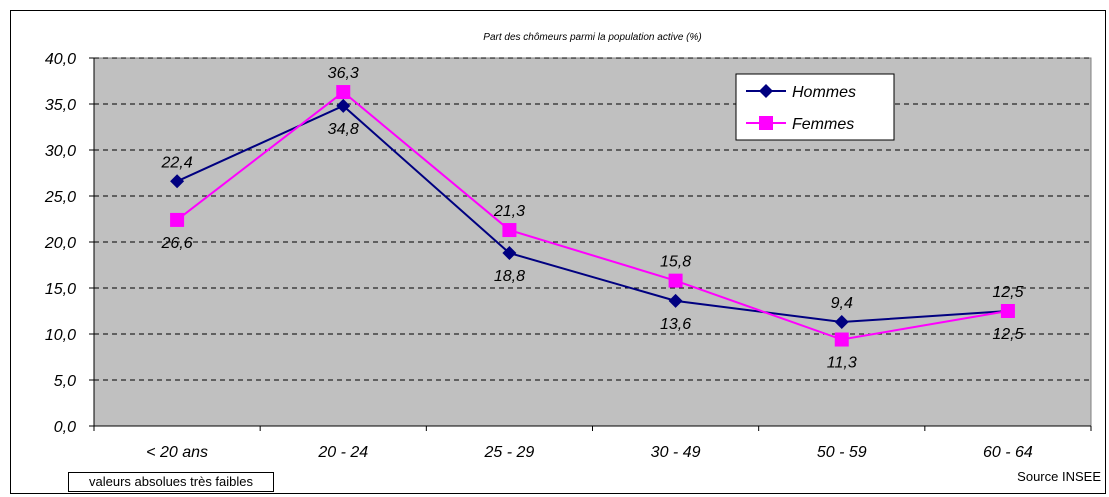 This screenshot has height=497, width=1109. What do you see at coordinates (675, 262) in the screenshot?
I see `data-label: 15,8` at bounding box center [675, 262].